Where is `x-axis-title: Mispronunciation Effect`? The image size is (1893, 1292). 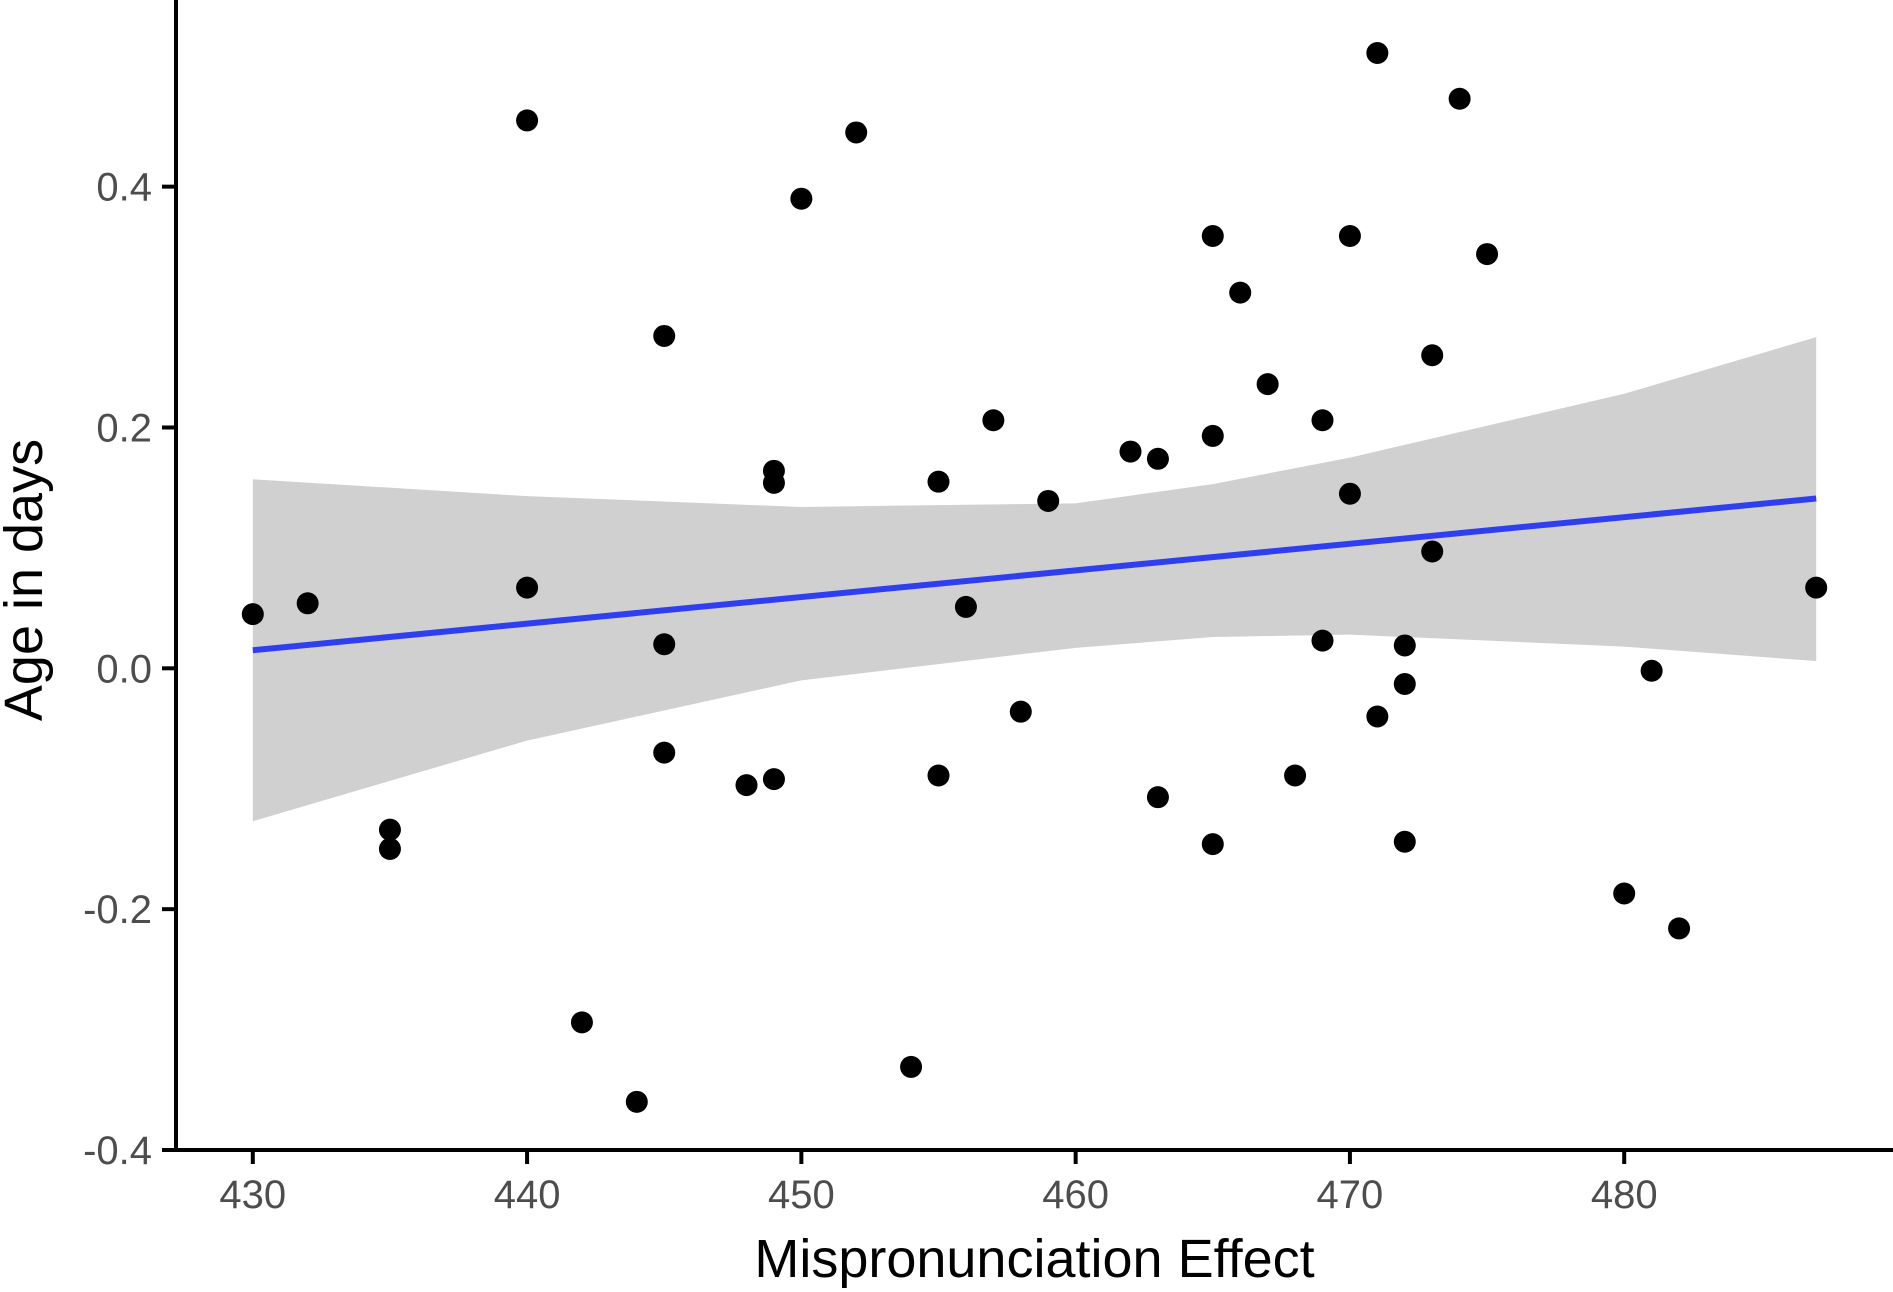
x-axis-title: Mispronunciation Effect is located at coordinates (1034, 1259).